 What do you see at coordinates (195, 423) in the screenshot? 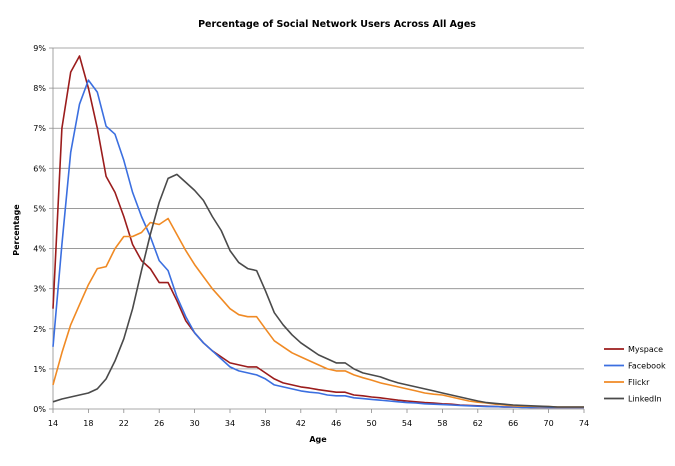
I see `x-tick-label: 30` at bounding box center [195, 423].